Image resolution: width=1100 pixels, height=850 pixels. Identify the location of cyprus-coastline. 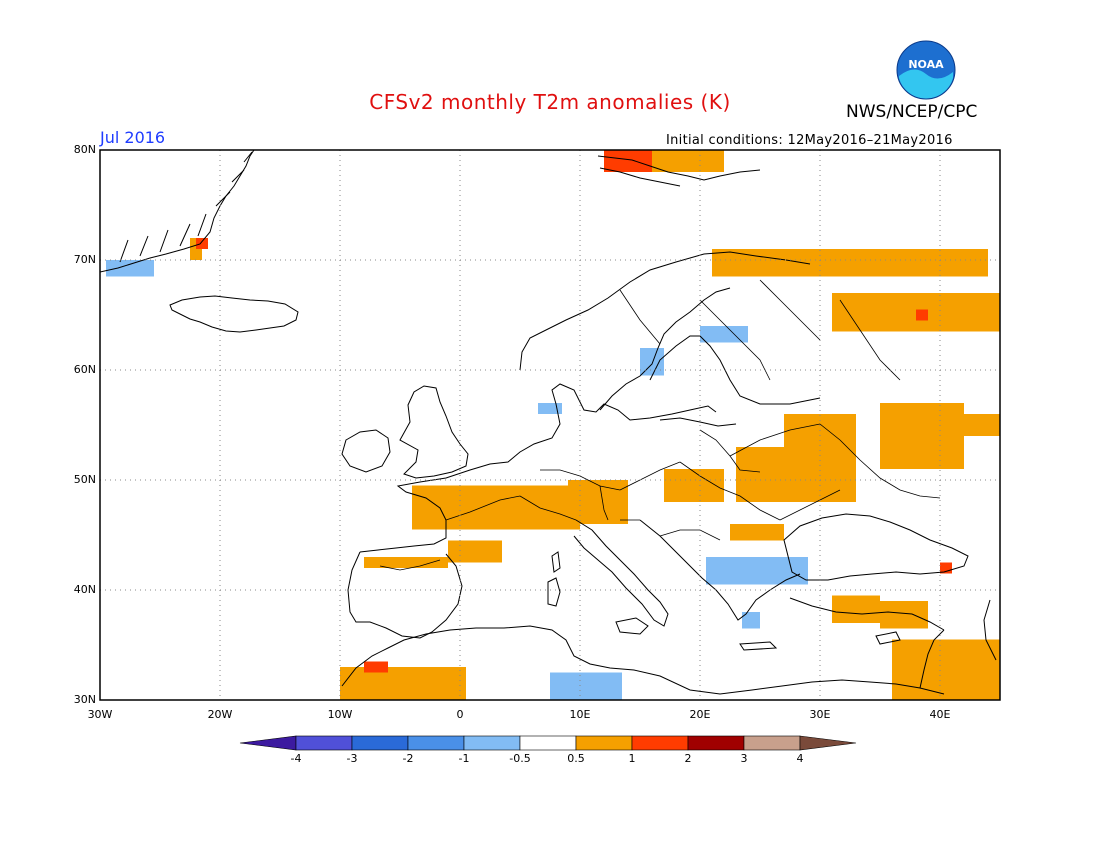
(888, 638).